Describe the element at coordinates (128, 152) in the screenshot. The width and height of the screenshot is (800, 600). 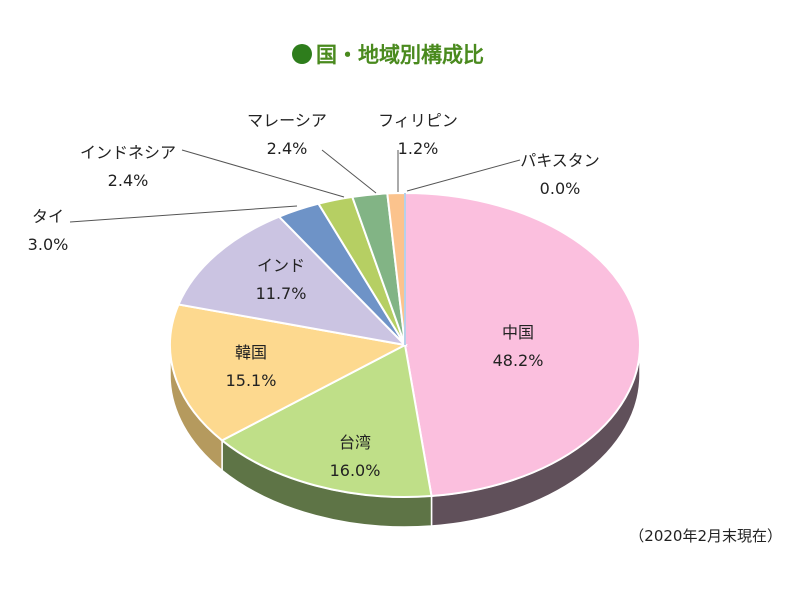
I see `slice-label-name-5: インドネシア` at that location.